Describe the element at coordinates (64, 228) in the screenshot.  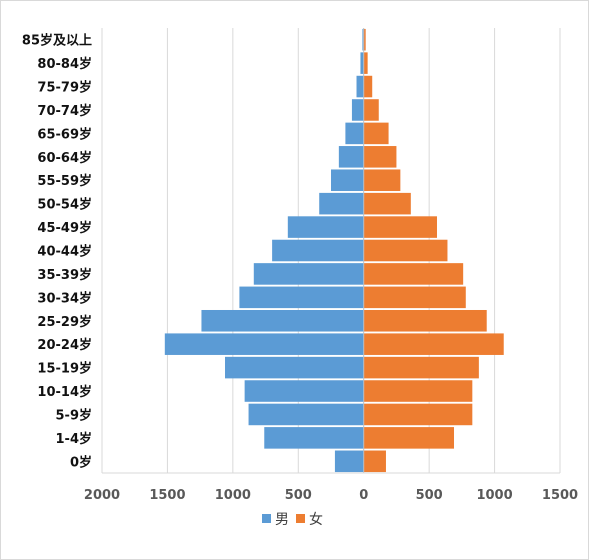
I see `y-tick-label: 45-49岁` at that location.